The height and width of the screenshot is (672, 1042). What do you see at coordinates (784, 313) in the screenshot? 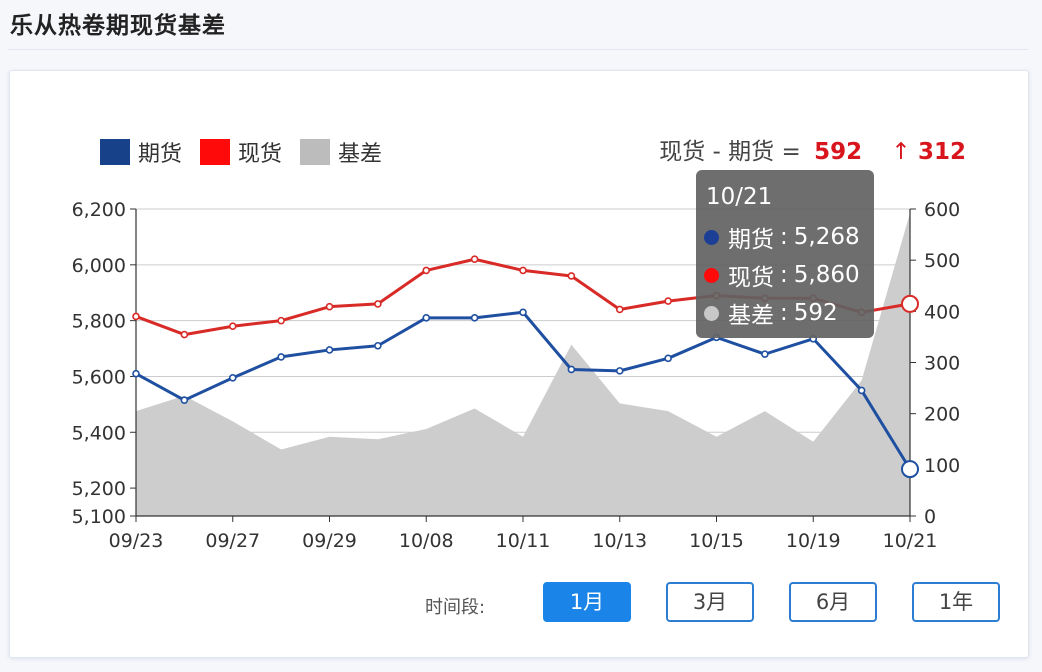
I see `tooltip-sep-basis: :` at bounding box center [784, 313].